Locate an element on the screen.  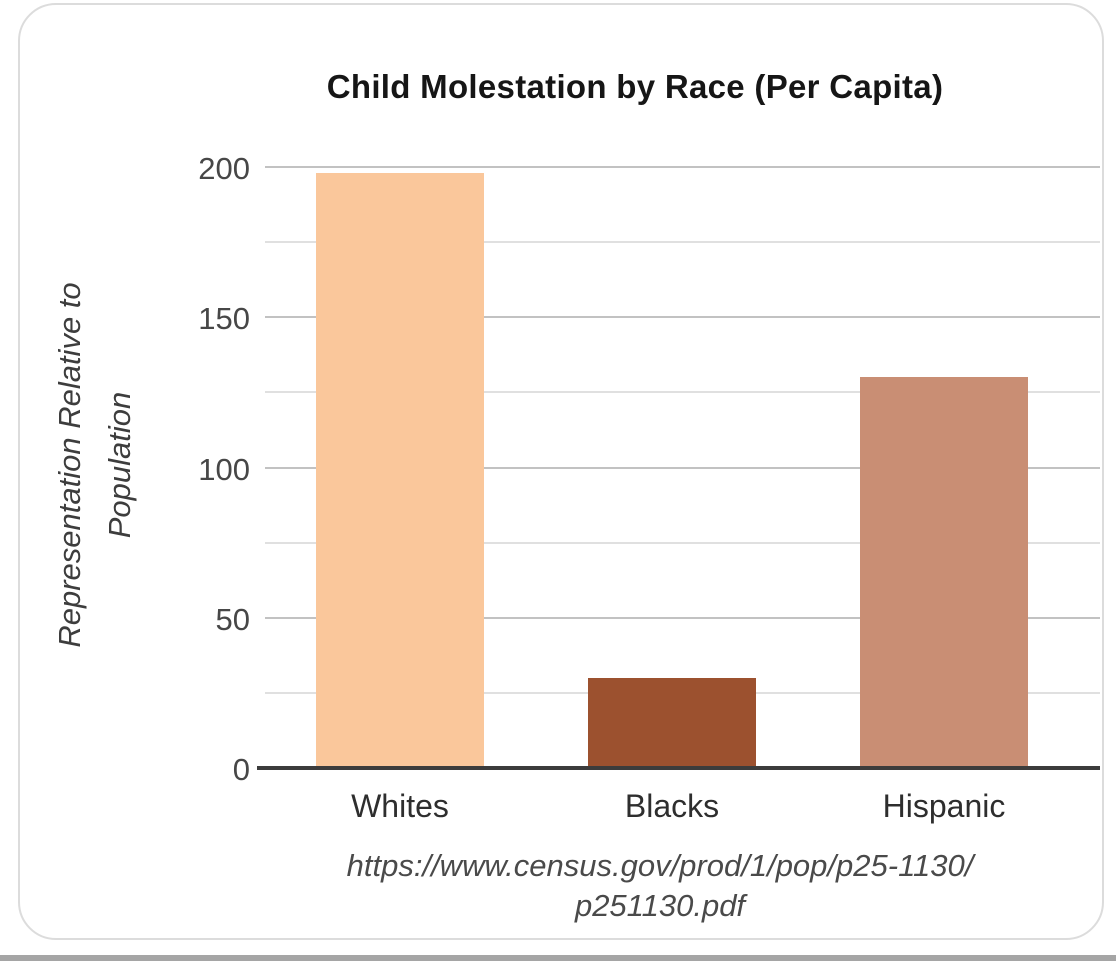
bar-blacks is located at coordinates (672, 723).